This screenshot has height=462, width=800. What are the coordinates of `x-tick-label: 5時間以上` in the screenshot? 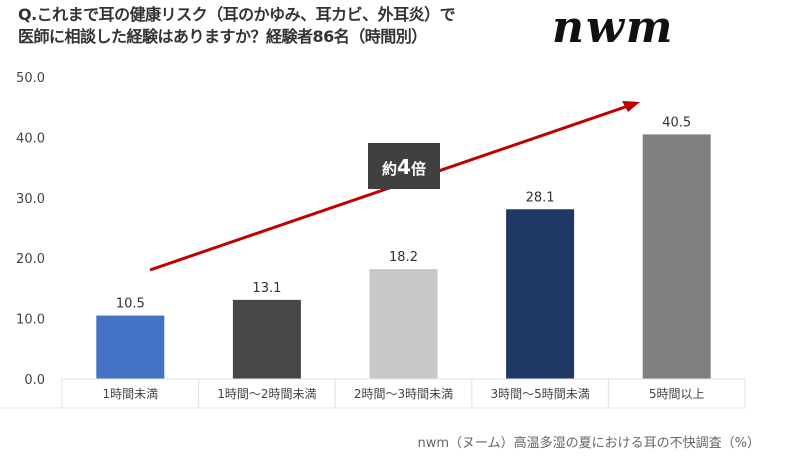 It's located at (677, 394).